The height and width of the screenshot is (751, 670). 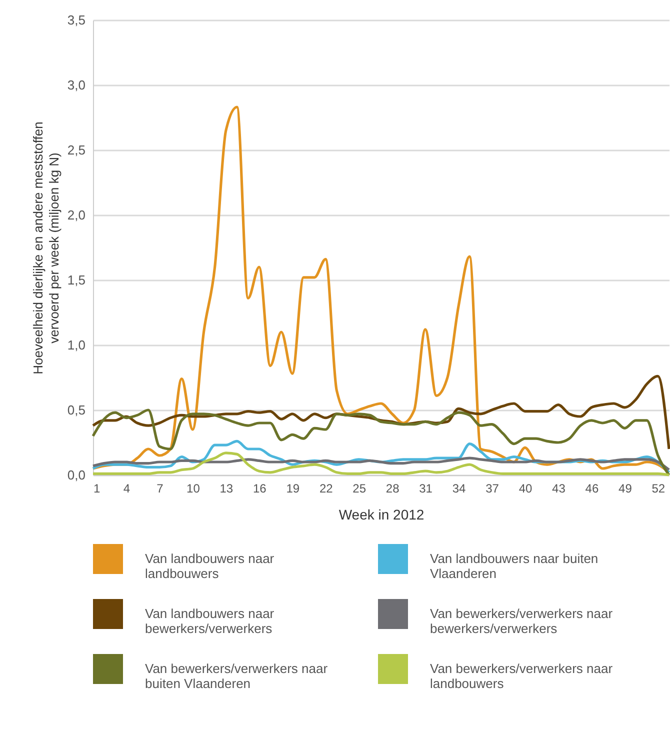 What do you see at coordinates (259, 489) in the screenshot?
I see `x-tick-label: 16` at bounding box center [259, 489].